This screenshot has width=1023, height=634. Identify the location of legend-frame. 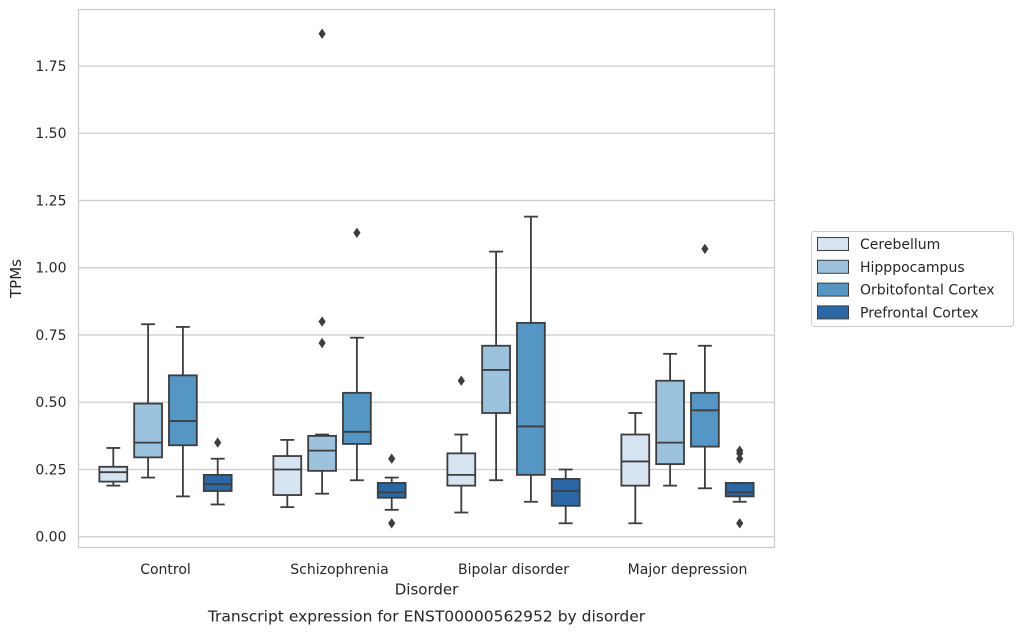
(912, 279).